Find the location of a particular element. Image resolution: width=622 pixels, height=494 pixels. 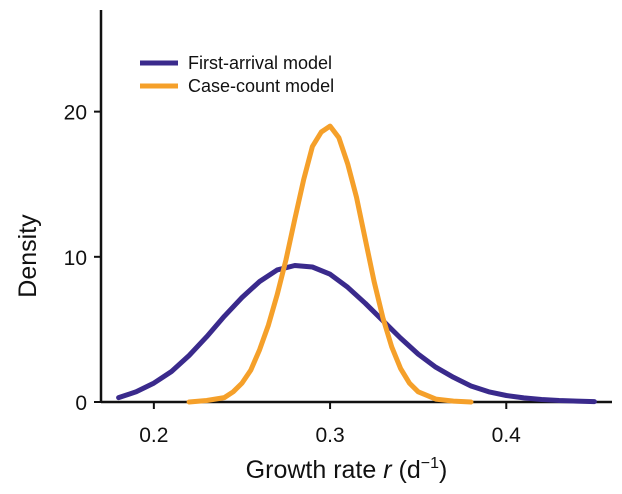

y-tick-label: 20 is located at coordinates (75, 113).